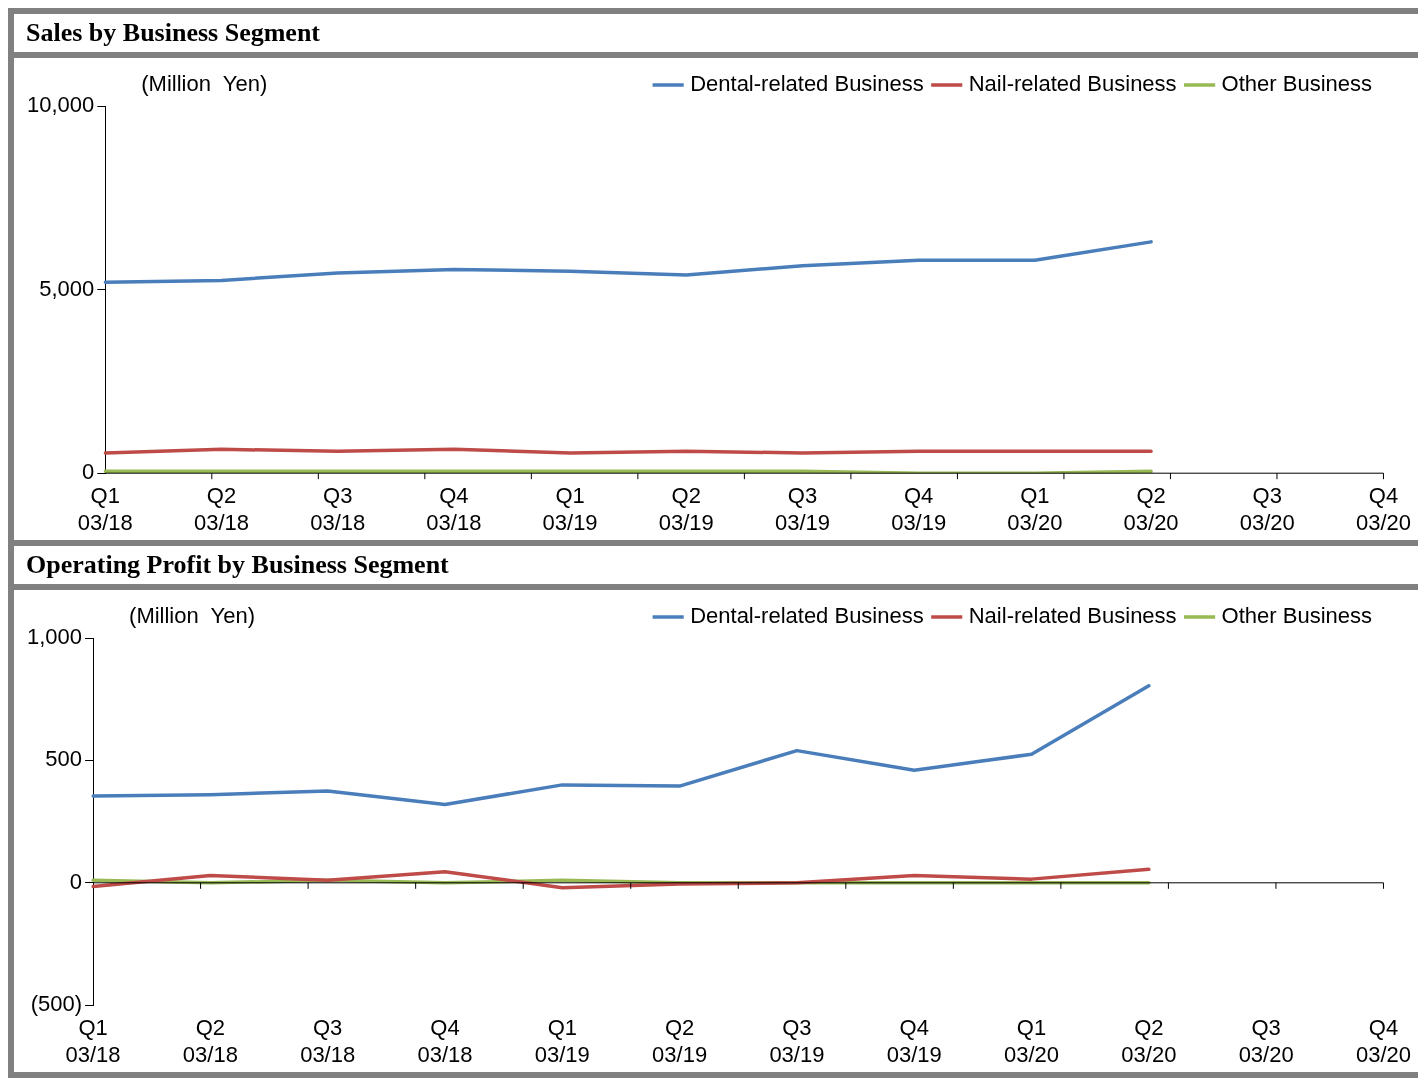  What do you see at coordinates (716, 36) in the screenshot?
I see `chart-title: Sales by Business Segment` at bounding box center [716, 36].